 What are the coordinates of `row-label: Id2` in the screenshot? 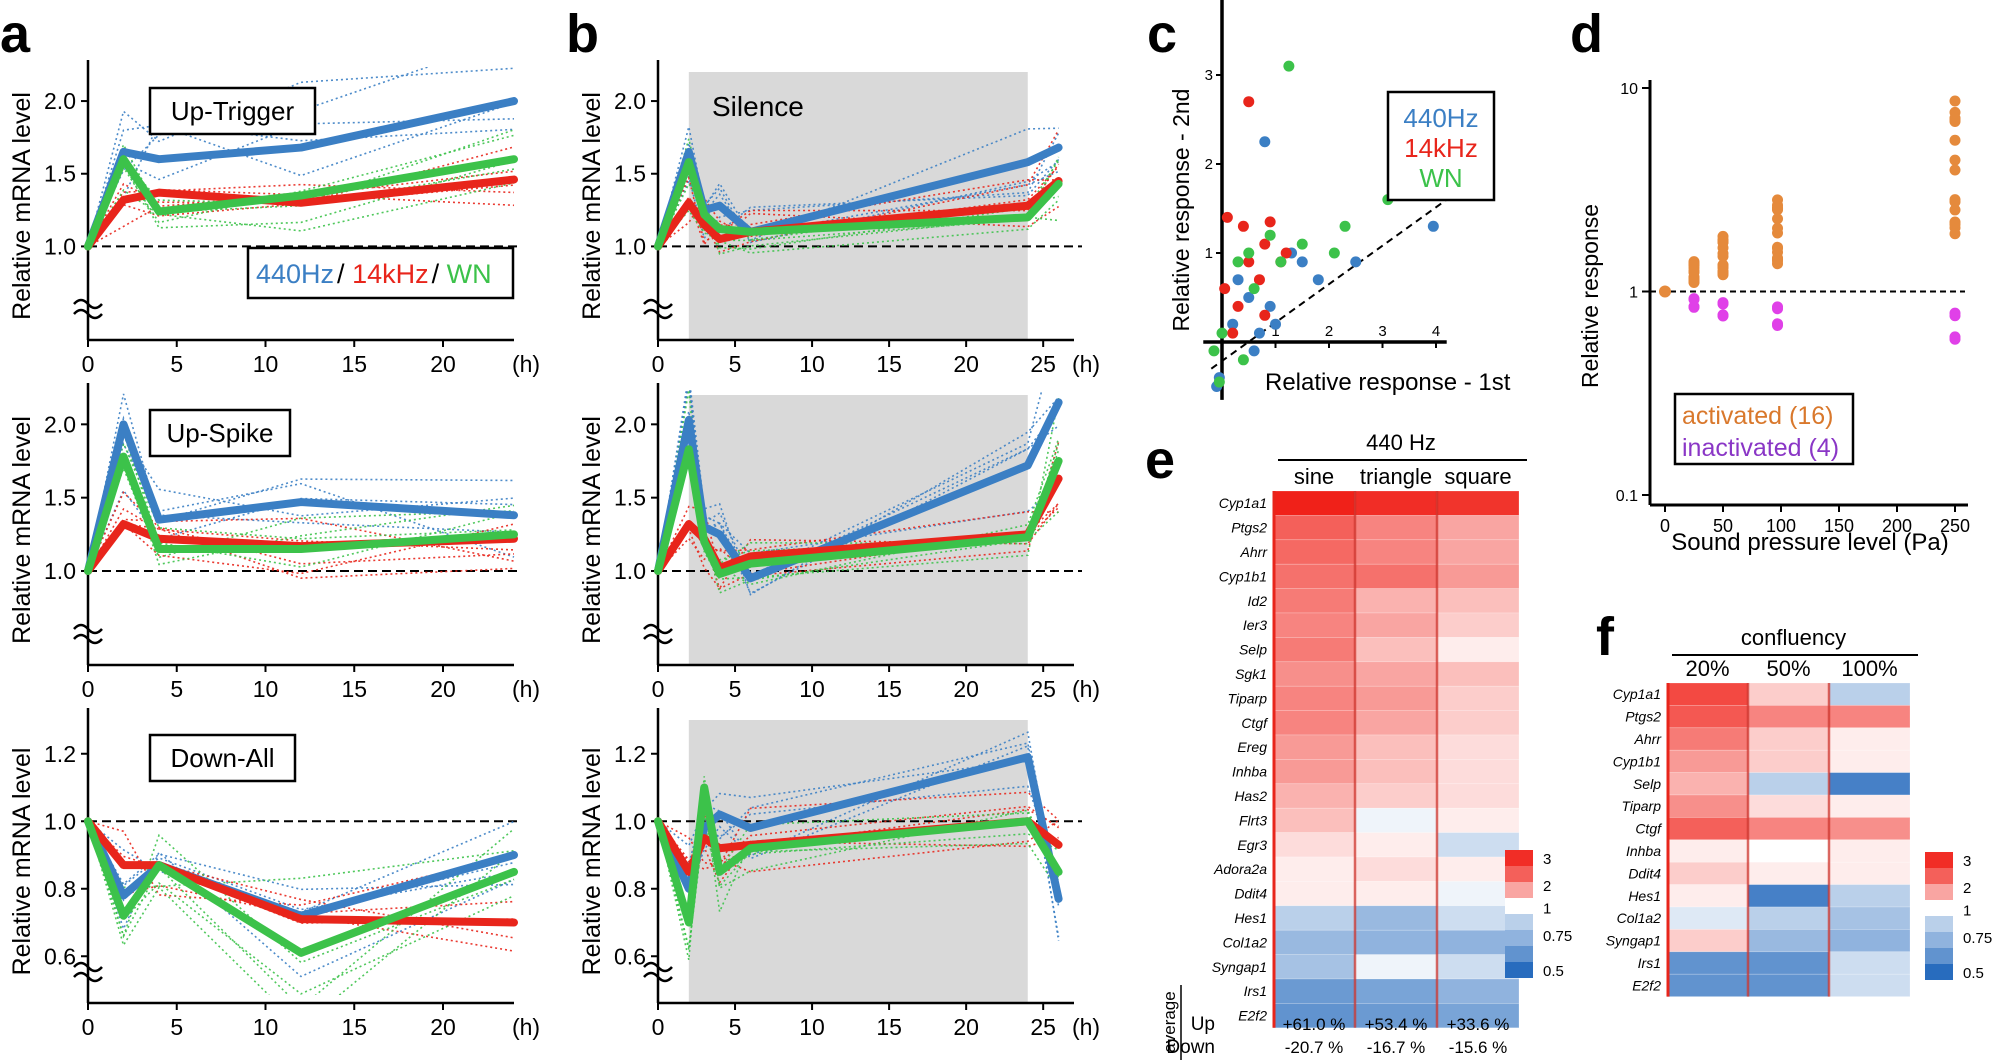 It's located at (1258, 601).